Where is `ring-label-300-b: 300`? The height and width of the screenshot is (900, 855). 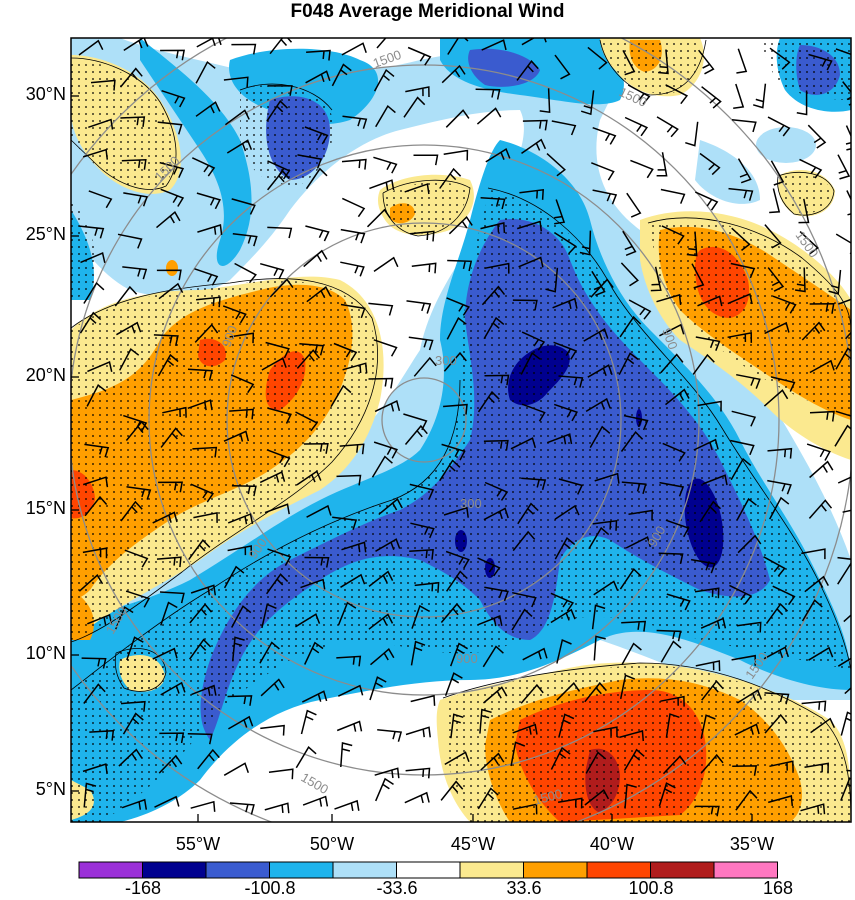
ring-label-300-b: 300 is located at coordinates (446, 360).